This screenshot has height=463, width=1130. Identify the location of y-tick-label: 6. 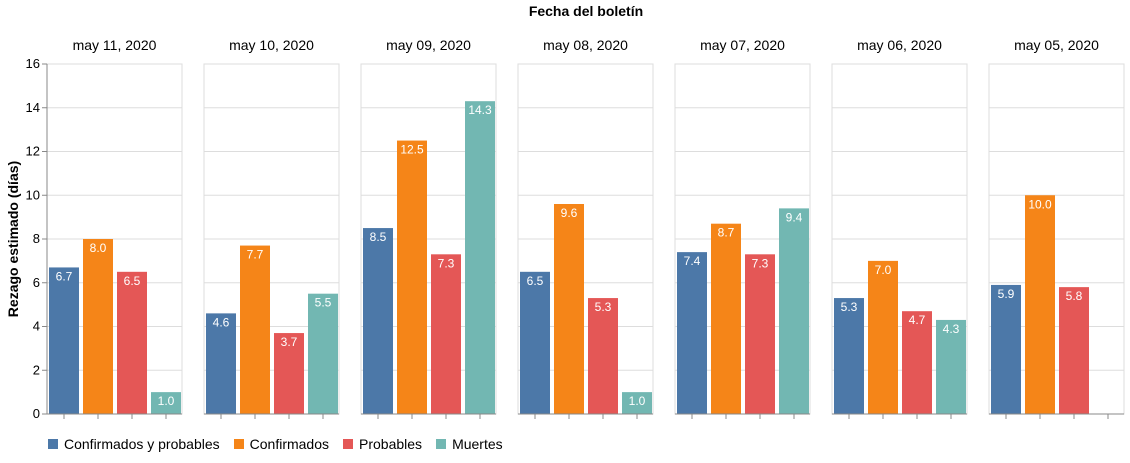
(36, 282).